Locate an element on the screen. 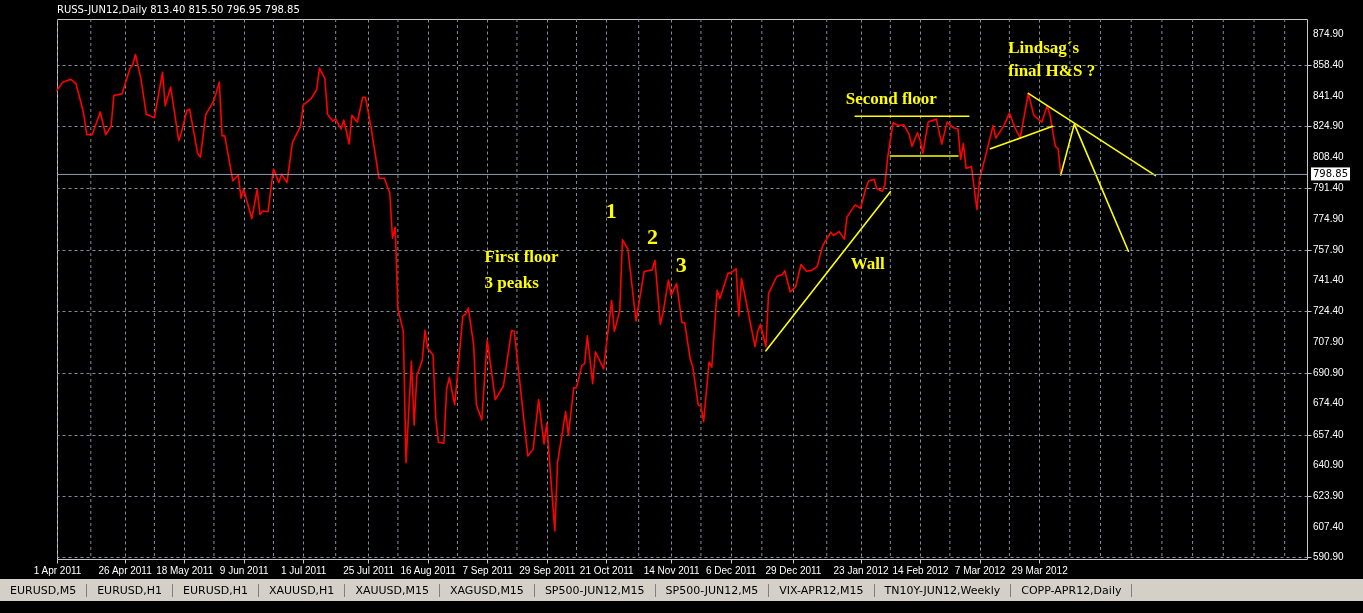  x-tick-label: 29 Dec 2011 is located at coordinates (793, 570).